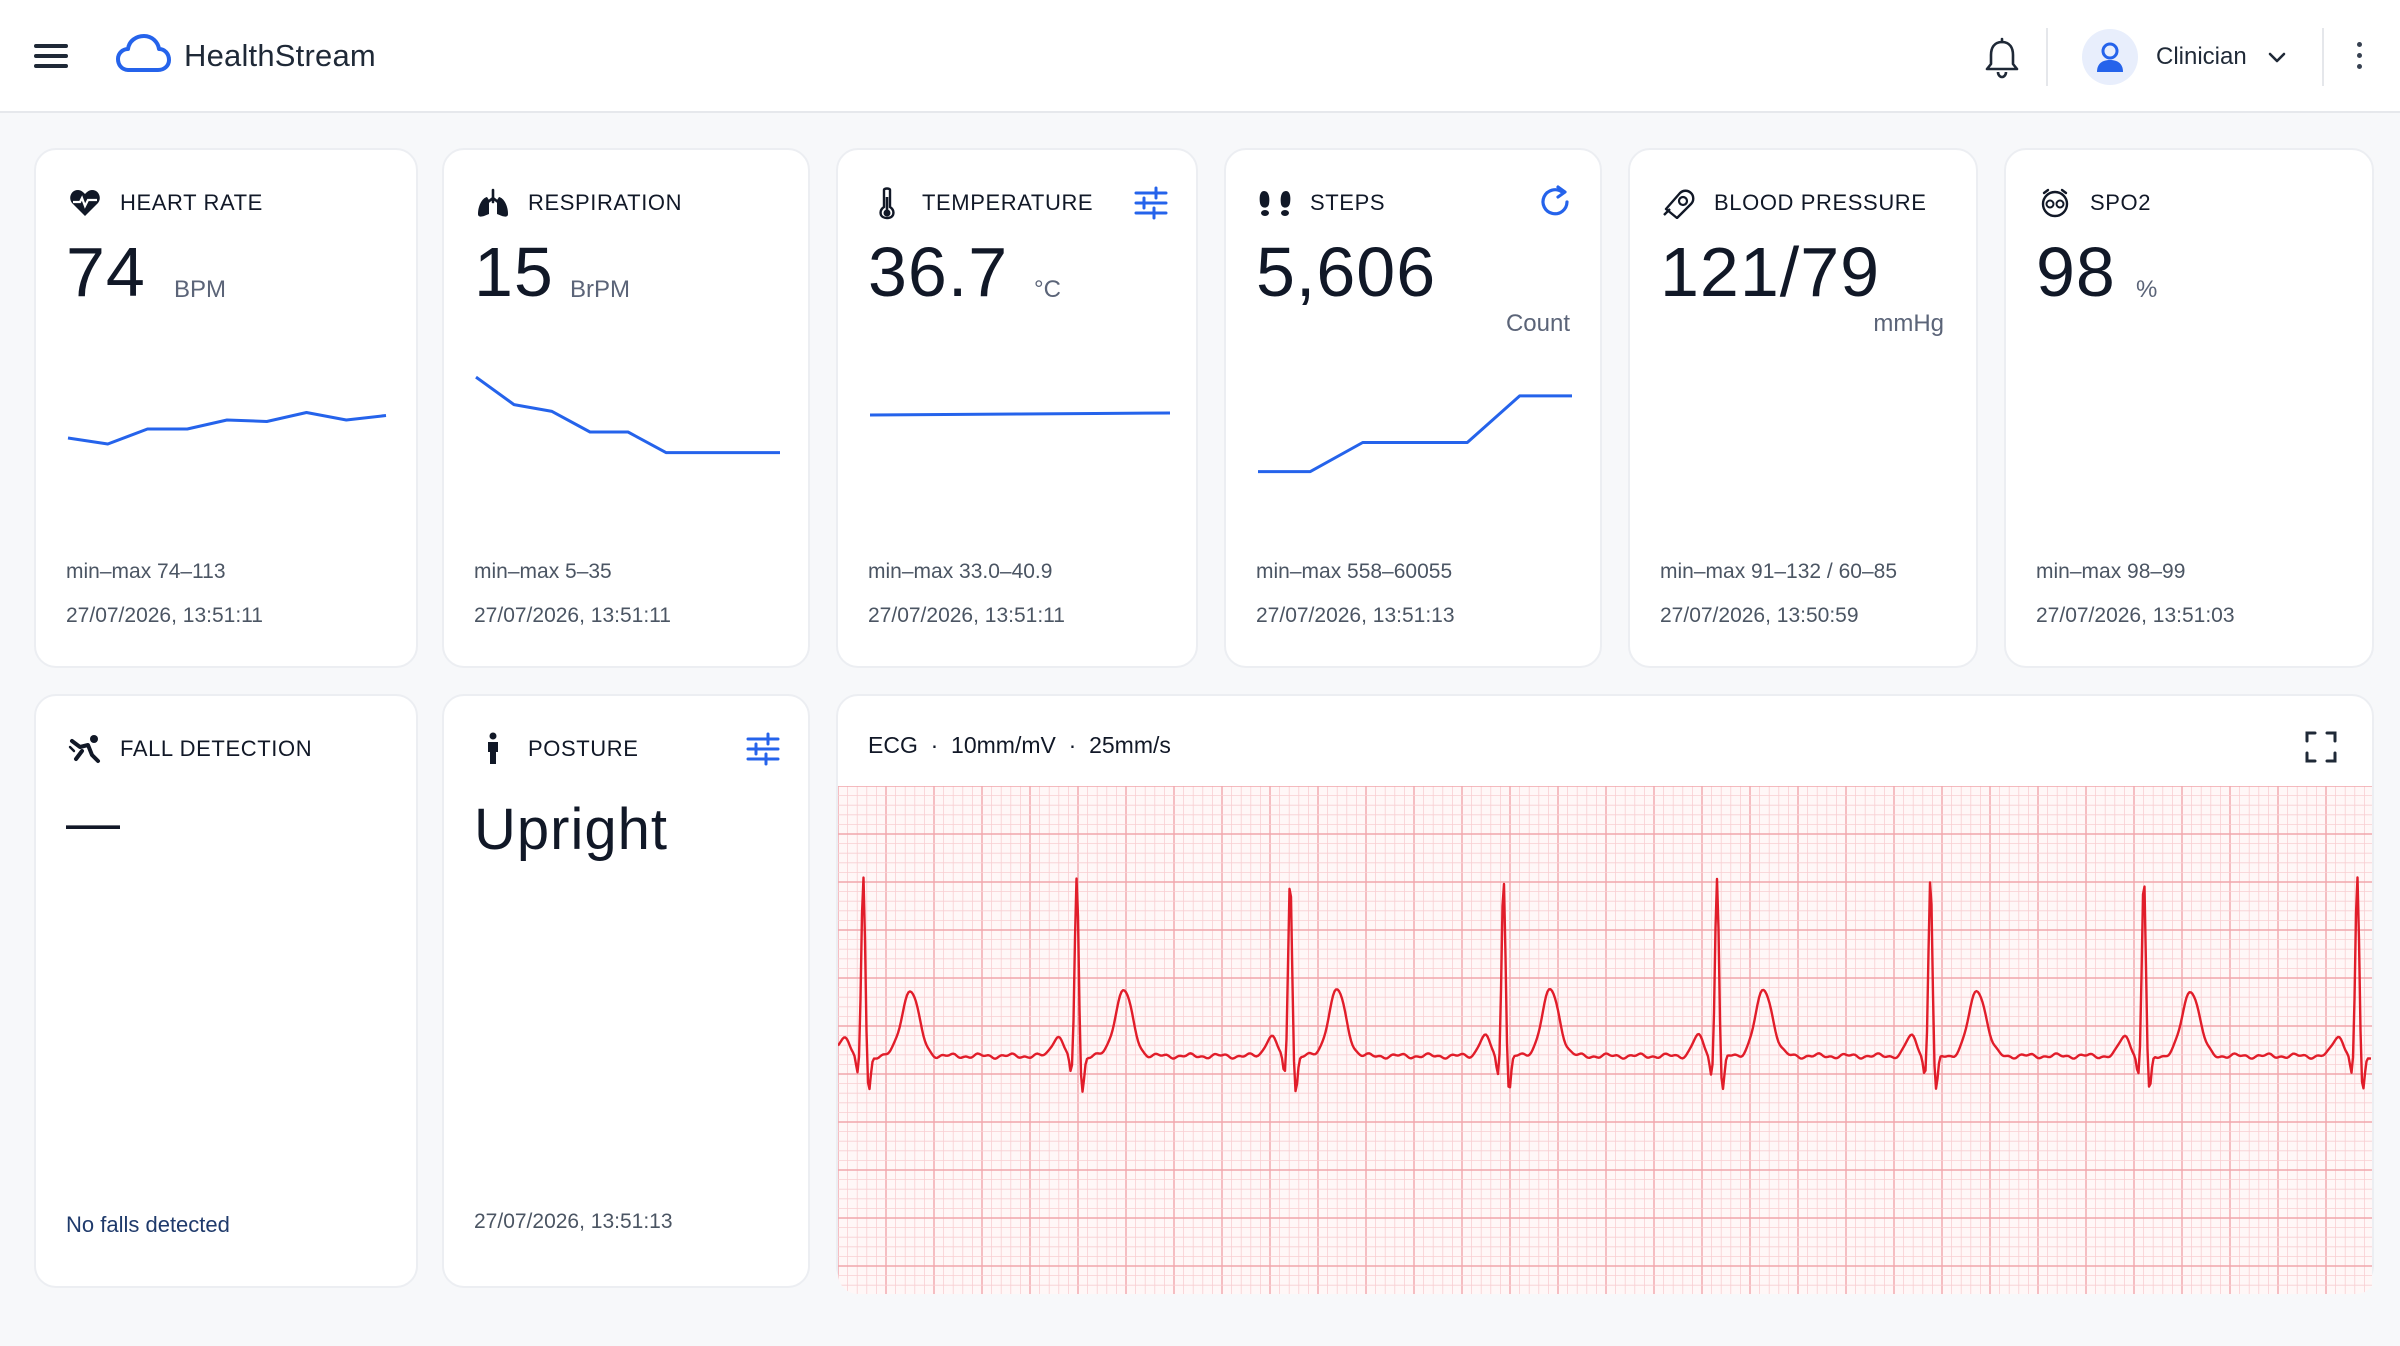 The image size is (2400, 1346). What do you see at coordinates (2147, 289) in the screenshot?
I see `vital-unit: %` at bounding box center [2147, 289].